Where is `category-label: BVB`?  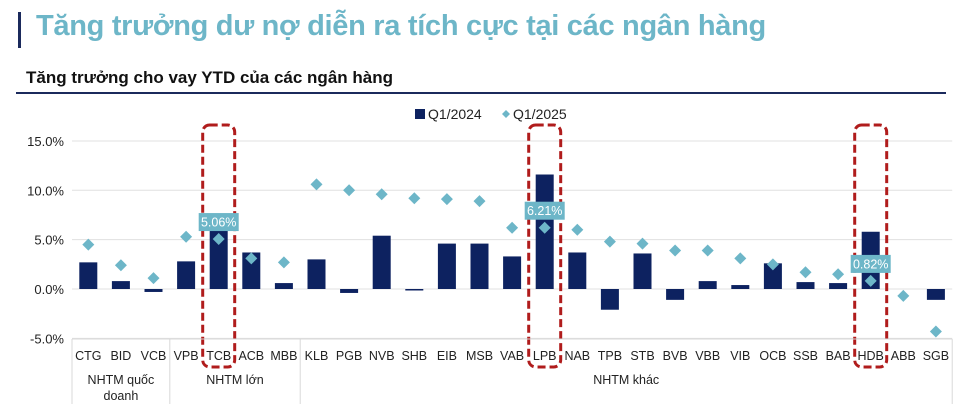
category-label: BVB is located at coordinates (675, 356).